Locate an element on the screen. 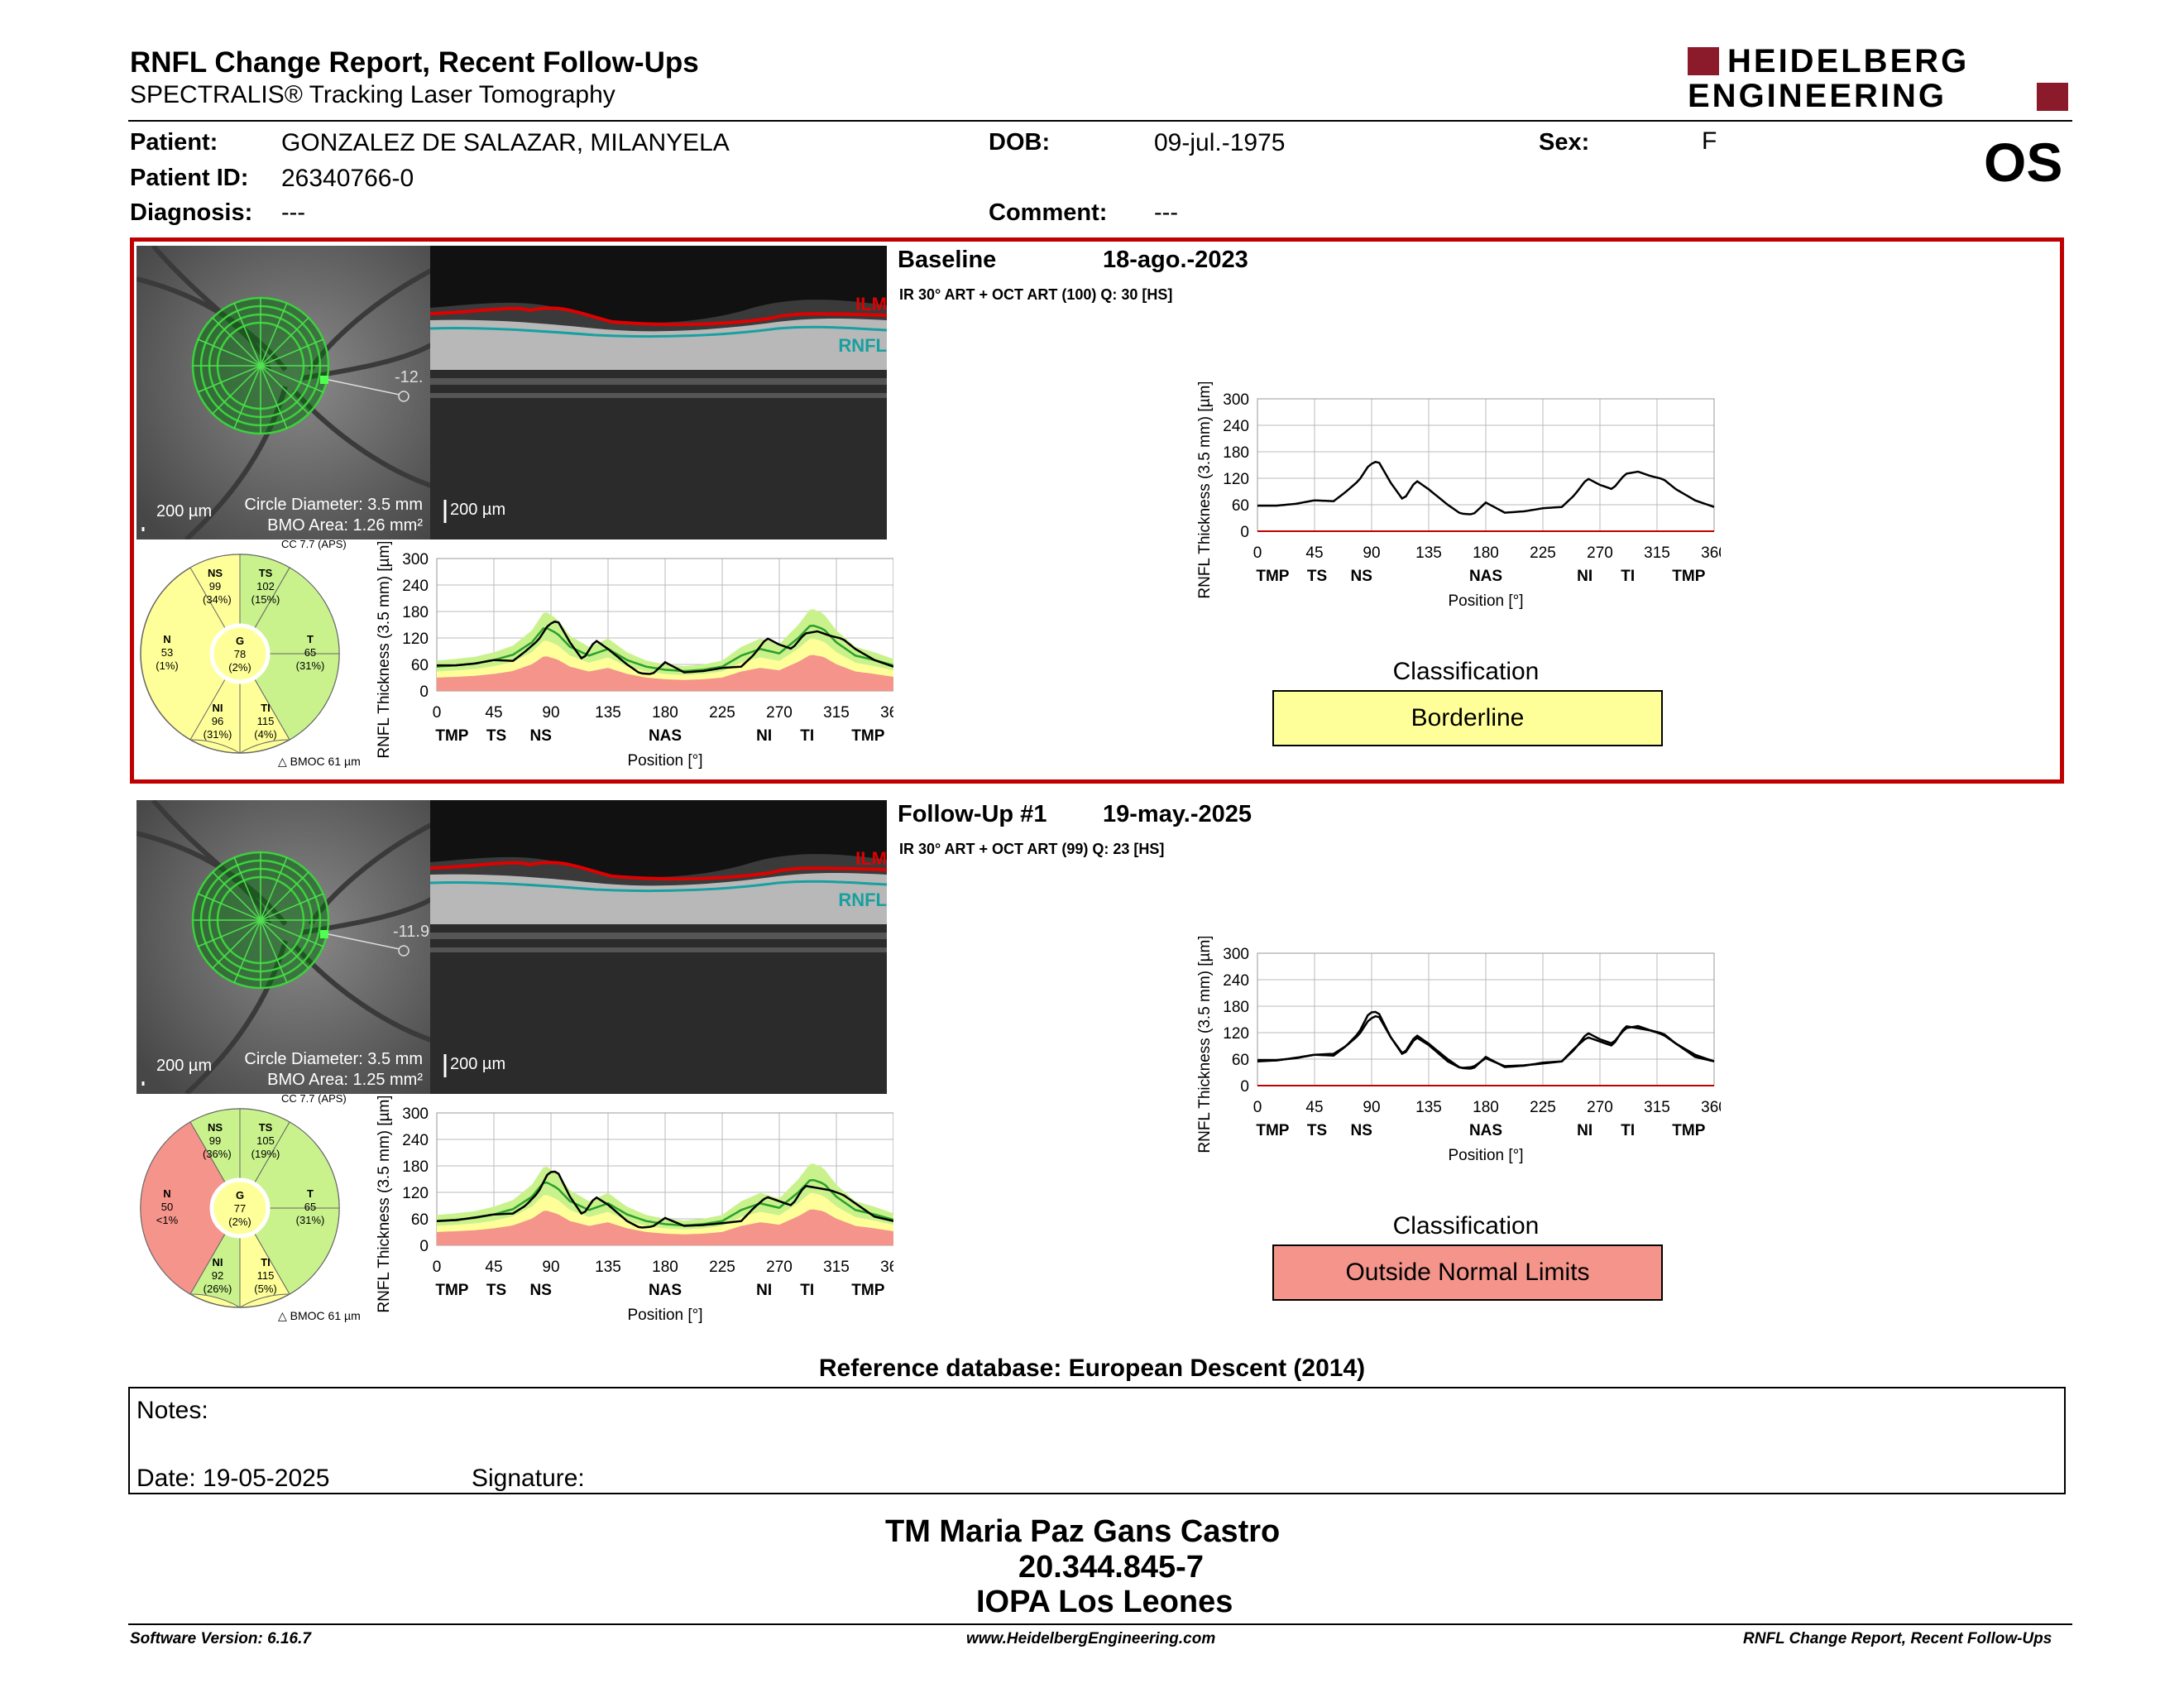  software-version: Software Version: 6.16.7 is located at coordinates (220, 1638).